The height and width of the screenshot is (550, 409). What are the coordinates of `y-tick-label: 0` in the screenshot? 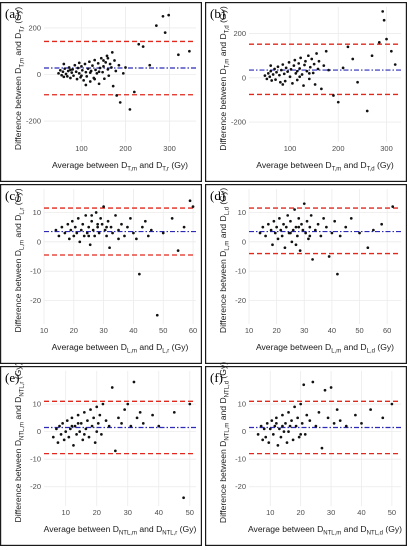 It's located at (39, 74).